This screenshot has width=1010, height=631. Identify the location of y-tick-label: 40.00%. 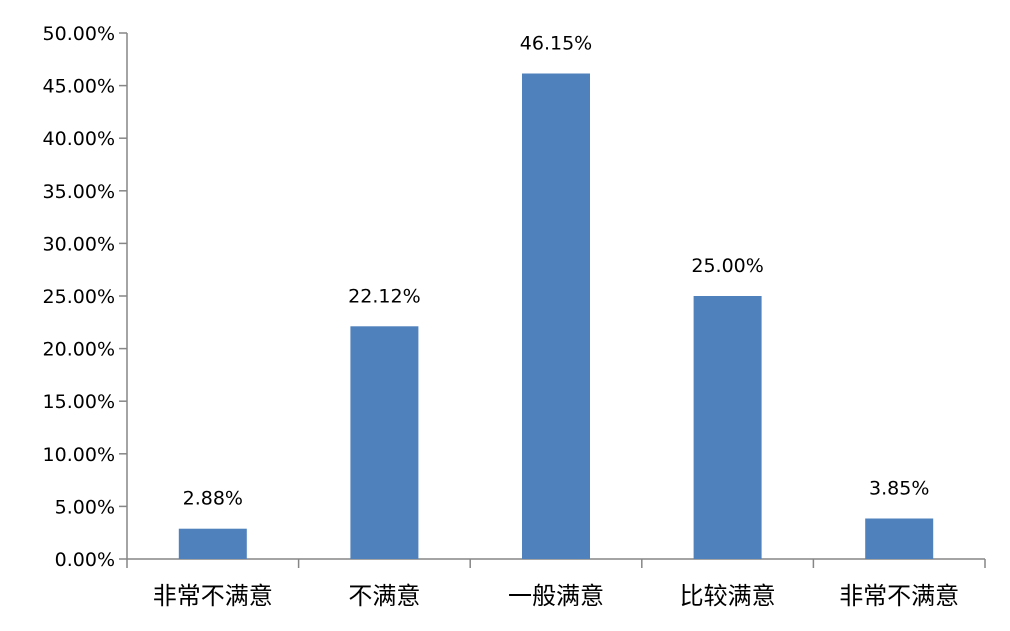
(79, 139).